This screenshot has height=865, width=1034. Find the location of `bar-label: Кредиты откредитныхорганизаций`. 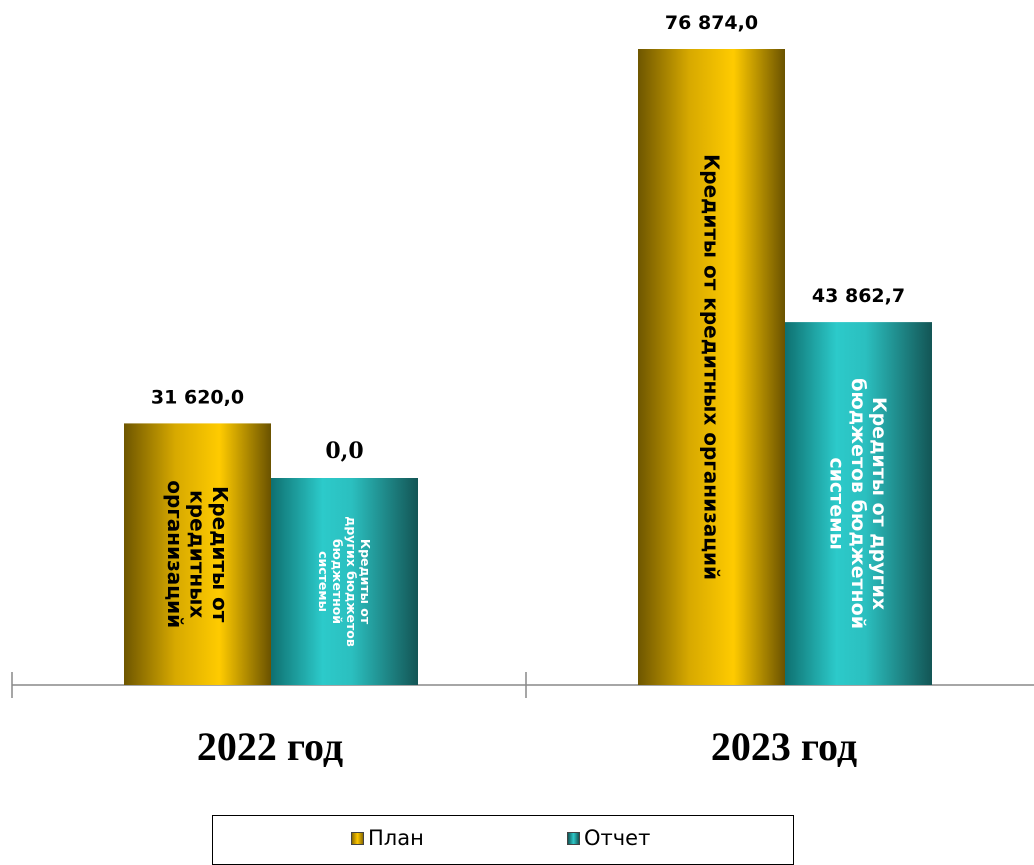

bar-label: Кредиты откредитныхорганизаций is located at coordinates (197, 554).